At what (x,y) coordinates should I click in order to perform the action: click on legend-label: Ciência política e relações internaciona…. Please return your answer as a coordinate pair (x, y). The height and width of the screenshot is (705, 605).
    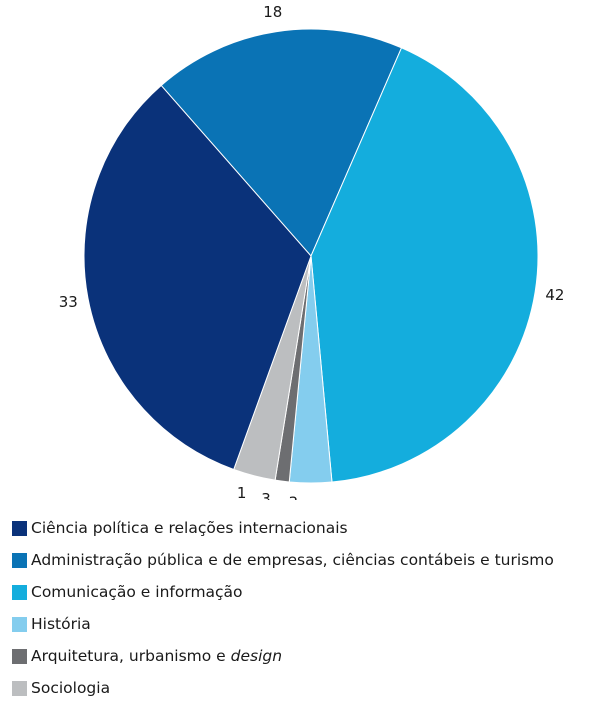
    Looking at the image, I should click on (189, 528).